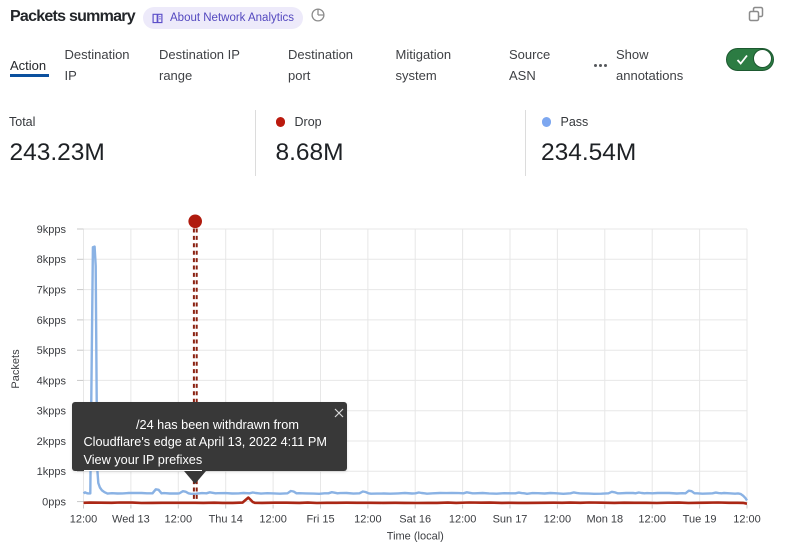 This screenshot has height=555, width=785. Describe the element at coordinates (52, 351) in the screenshot. I see `svg-text: 5kpps` at that location.